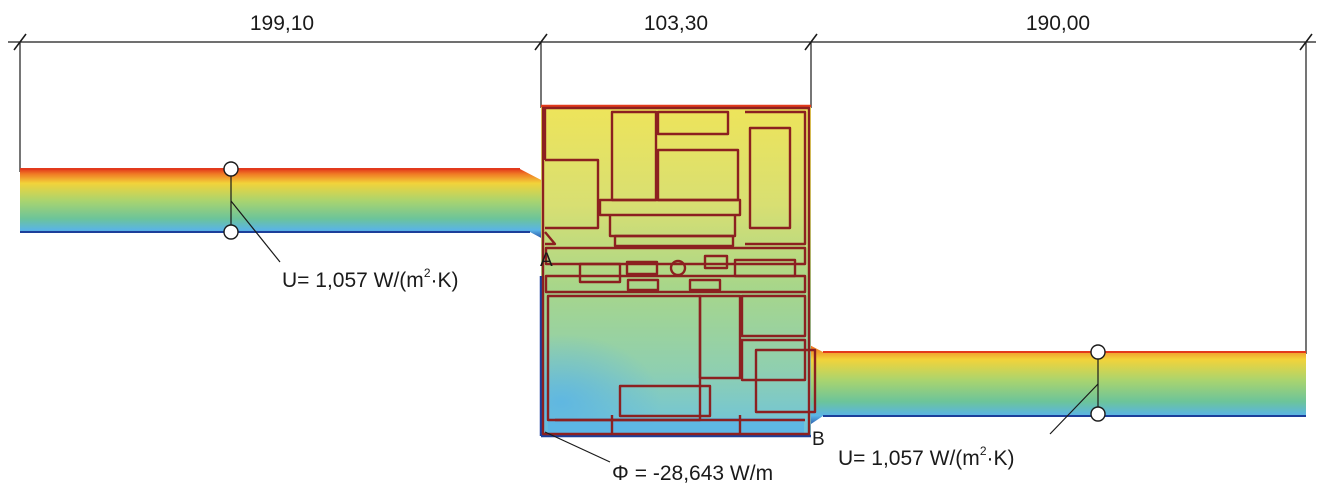  I want to click on right-u-label: U= 1,057 W/(m2·K), so click(926, 457).